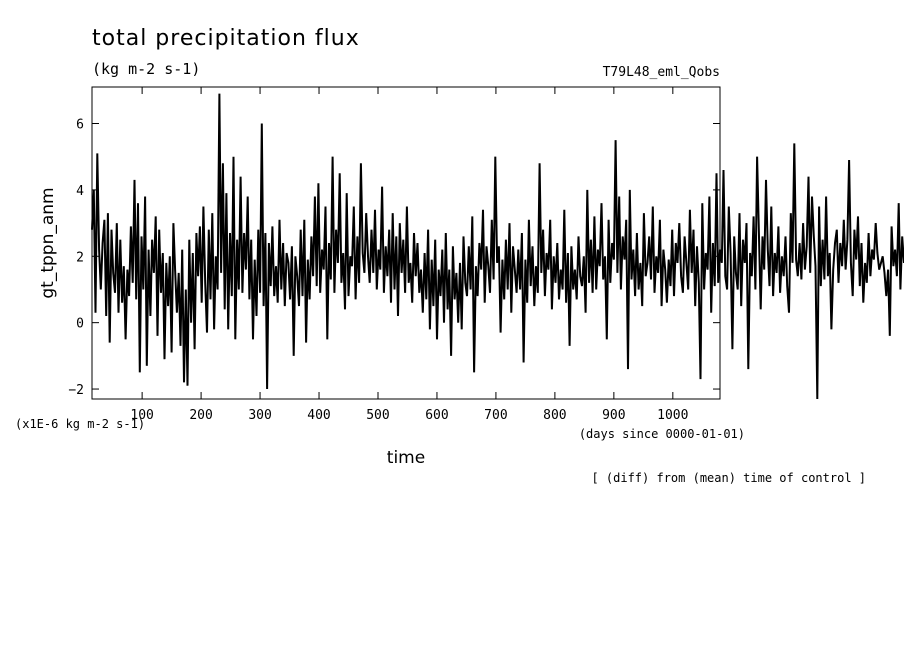 The height and width of the screenshot is (654, 904). Describe the element at coordinates (406, 458) in the screenshot. I see `x-axis-label: time` at that location.